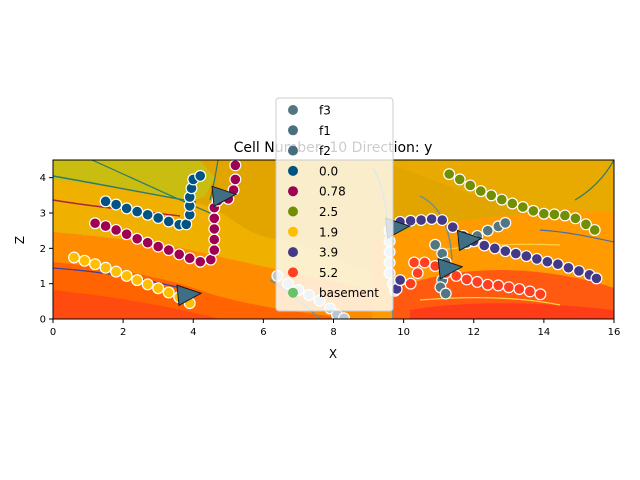 This screenshot has height=480, width=640. I want to click on x-tick-label-5: 10, so click(403, 332).